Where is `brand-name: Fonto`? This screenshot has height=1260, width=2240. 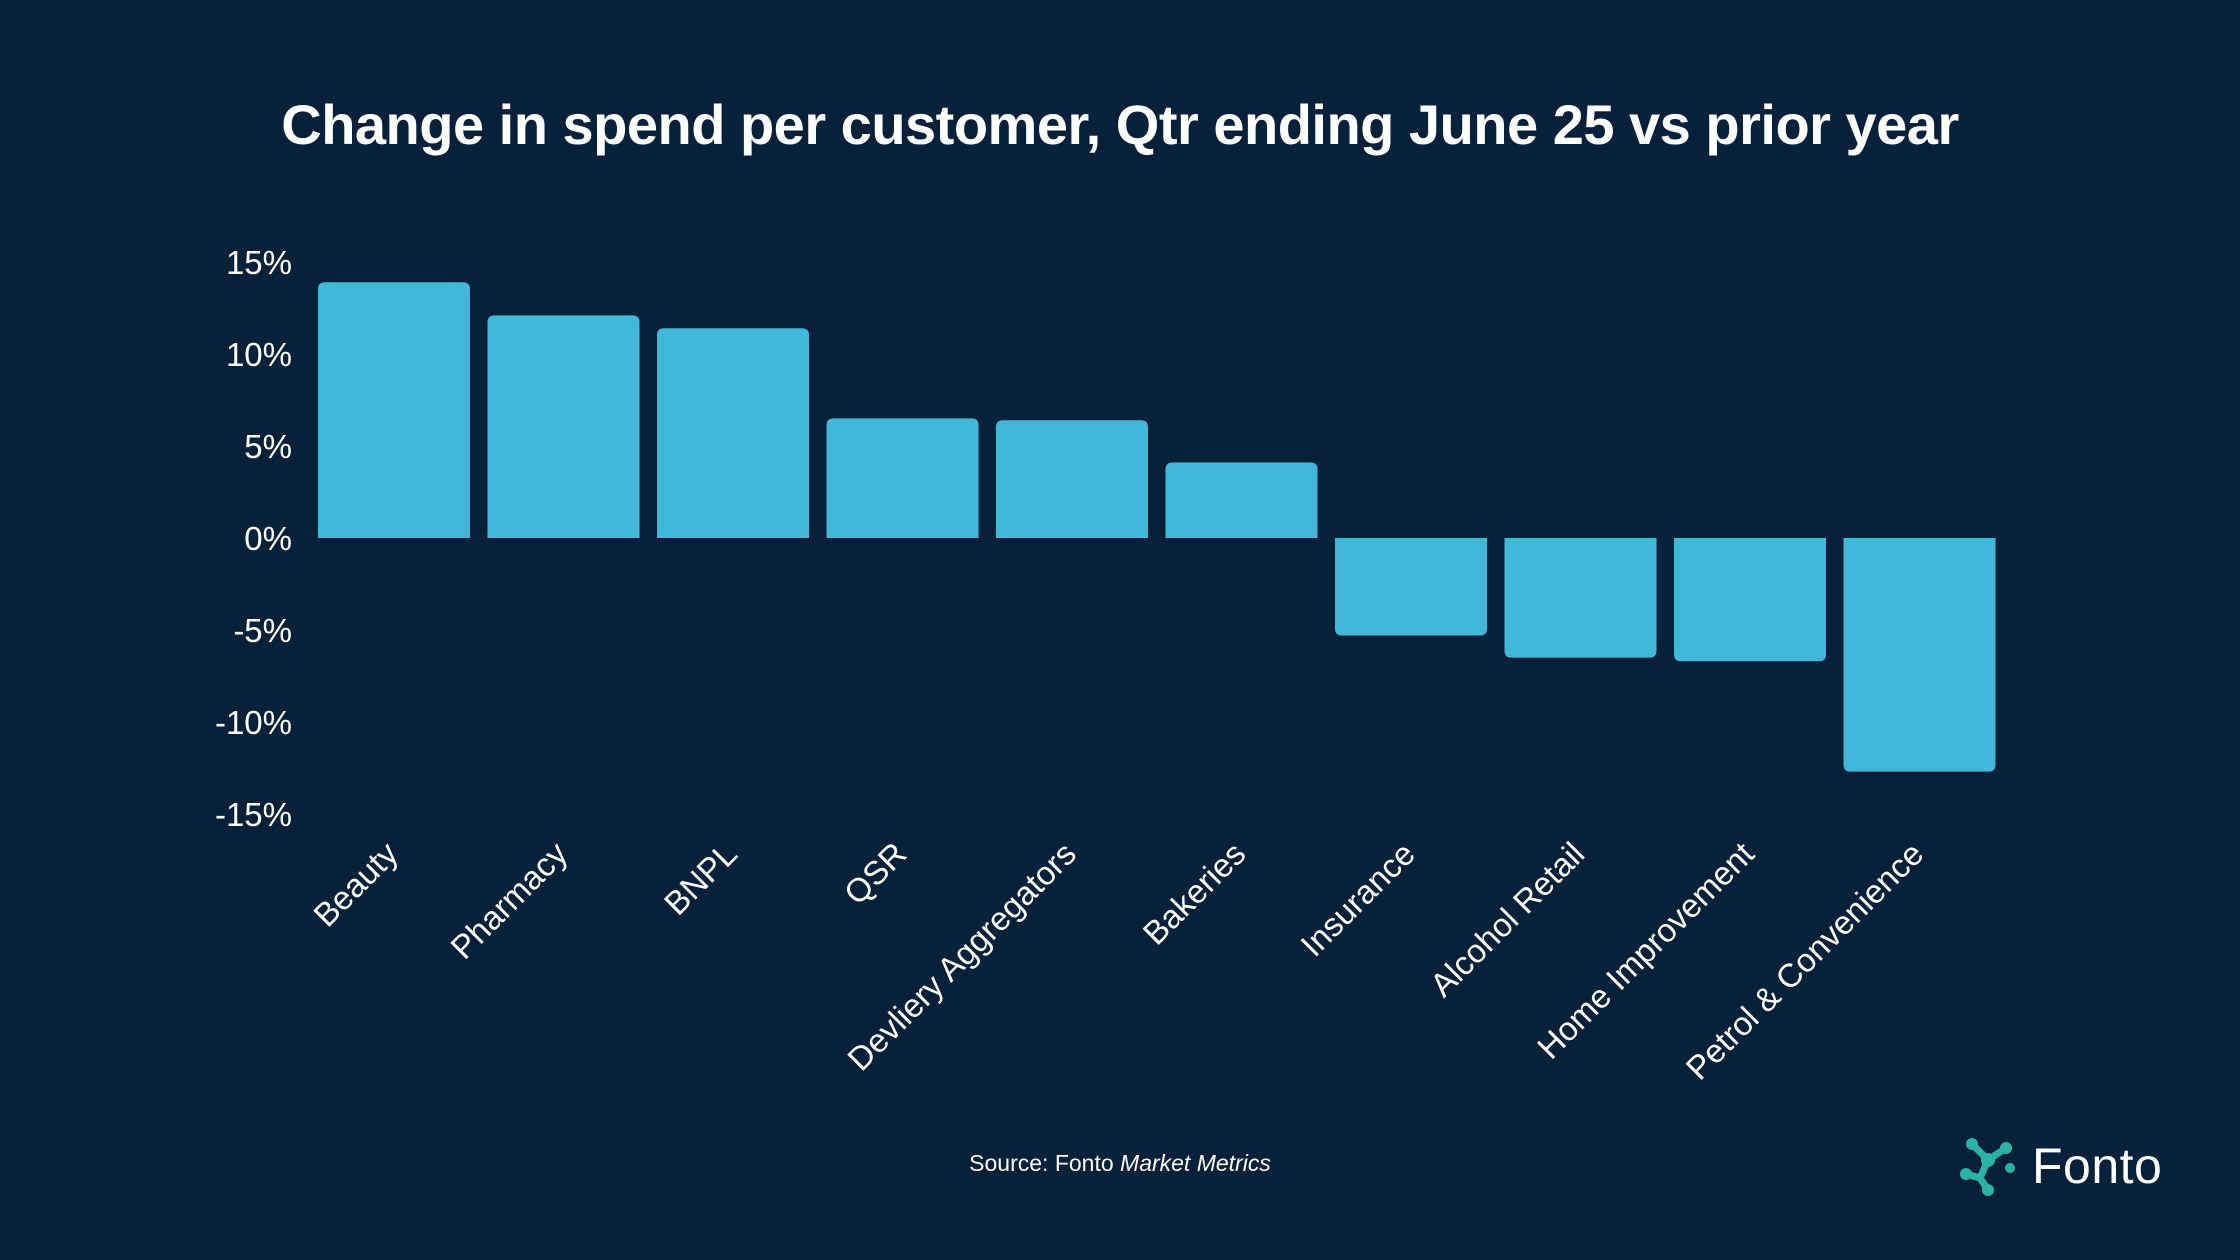
brand-name: Fonto is located at coordinates (2097, 1166).